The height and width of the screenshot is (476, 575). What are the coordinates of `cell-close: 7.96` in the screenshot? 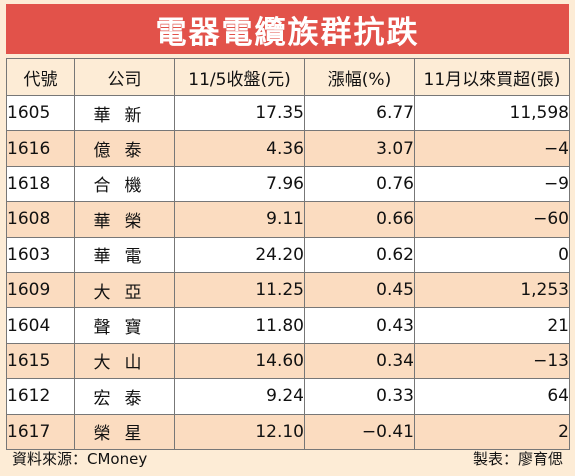 It's located at (239, 184).